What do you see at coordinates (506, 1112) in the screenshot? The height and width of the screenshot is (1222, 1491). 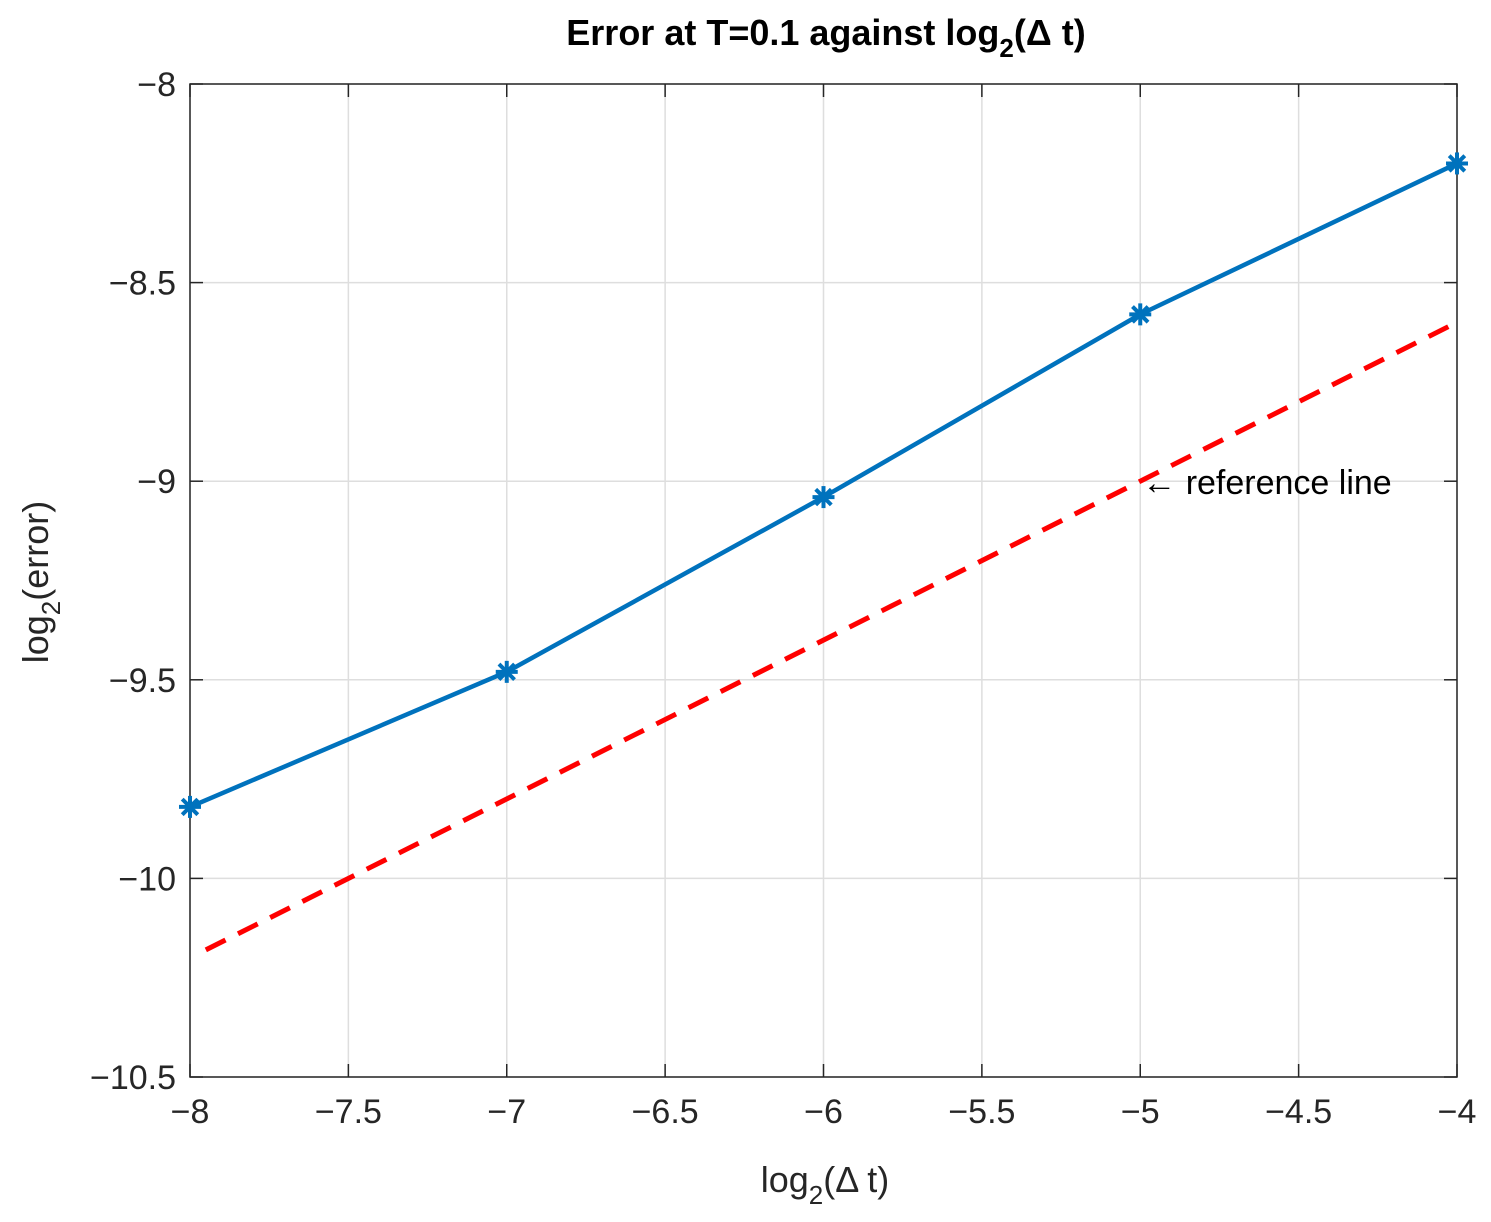 I see `x-tick-label: −7` at bounding box center [506, 1112].